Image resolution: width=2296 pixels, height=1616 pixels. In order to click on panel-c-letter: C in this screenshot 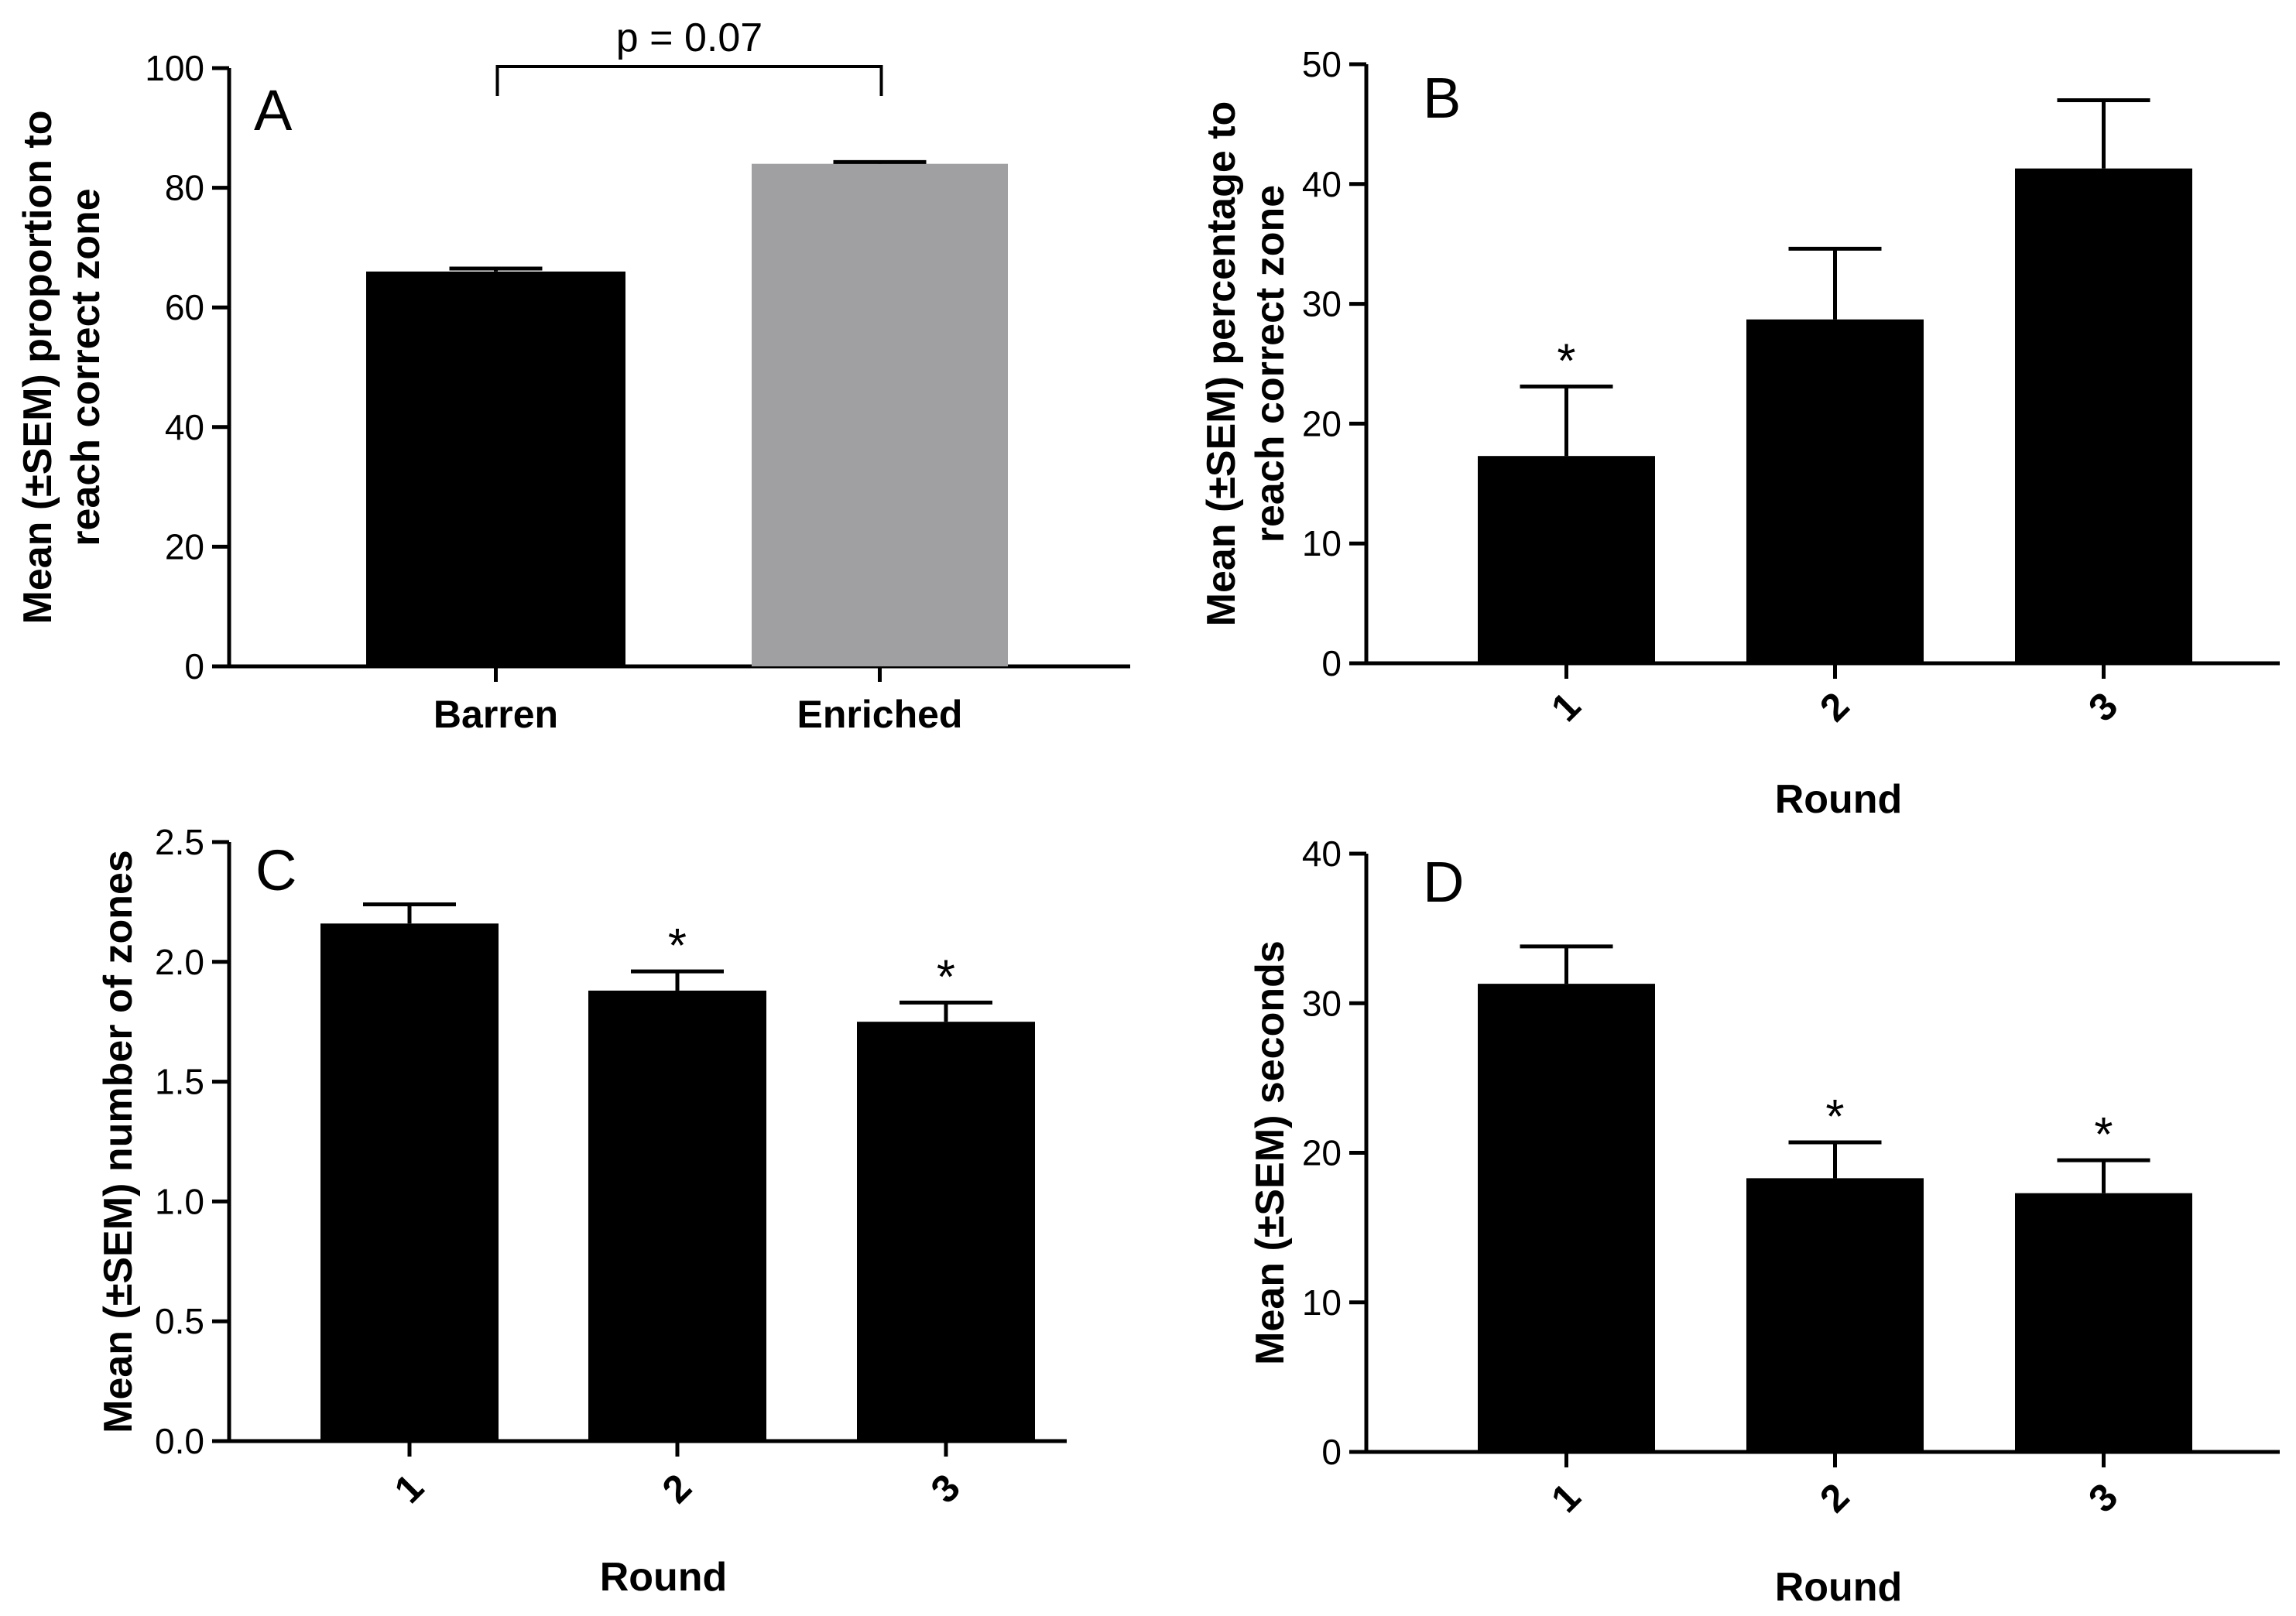, I will do `click(275, 870)`.